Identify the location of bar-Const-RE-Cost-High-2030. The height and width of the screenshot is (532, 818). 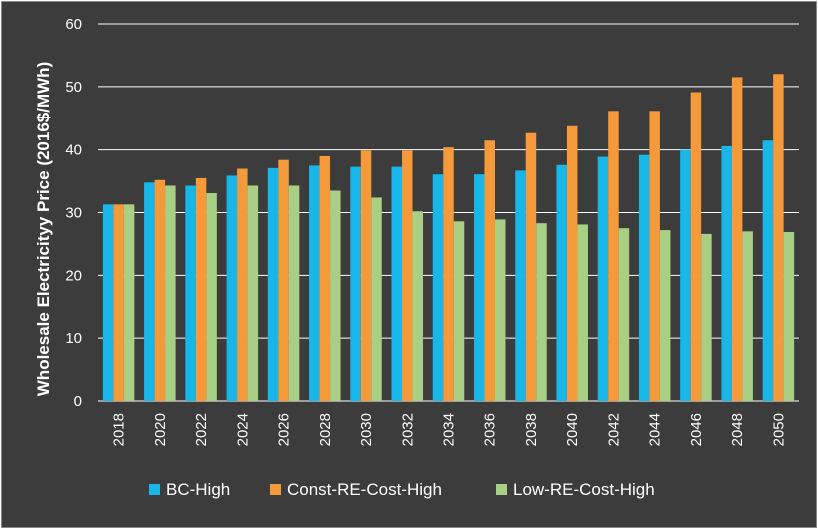
(366, 275).